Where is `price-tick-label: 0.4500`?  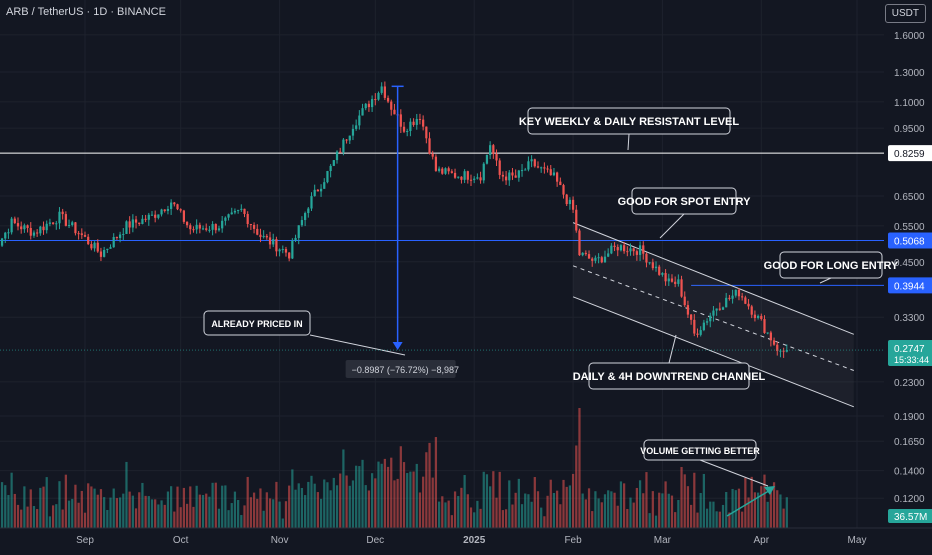 price-tick-label: 0.4500 is located at coordinates (909, 263).